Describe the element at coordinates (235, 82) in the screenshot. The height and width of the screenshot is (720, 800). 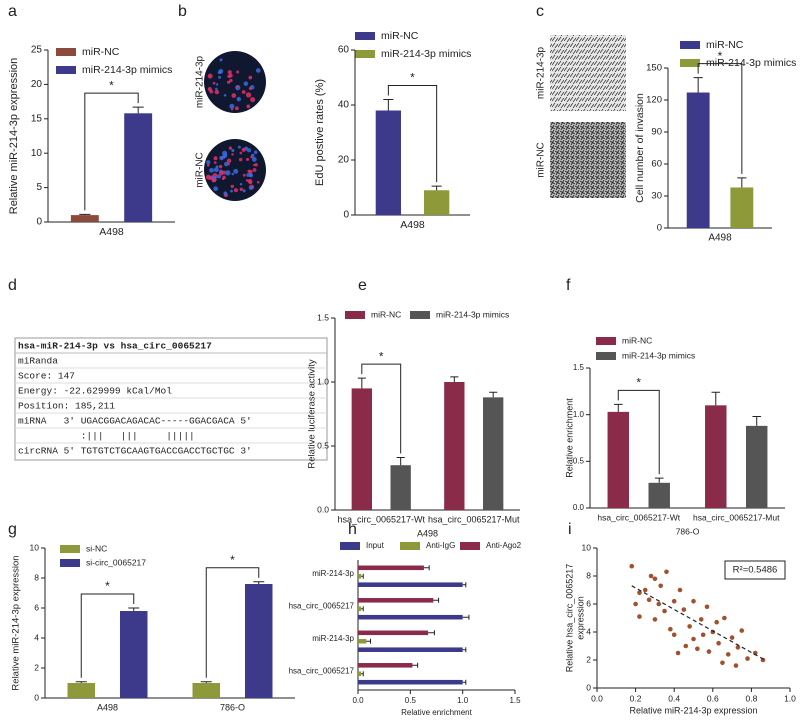
I see `microscopy-image` at that location.